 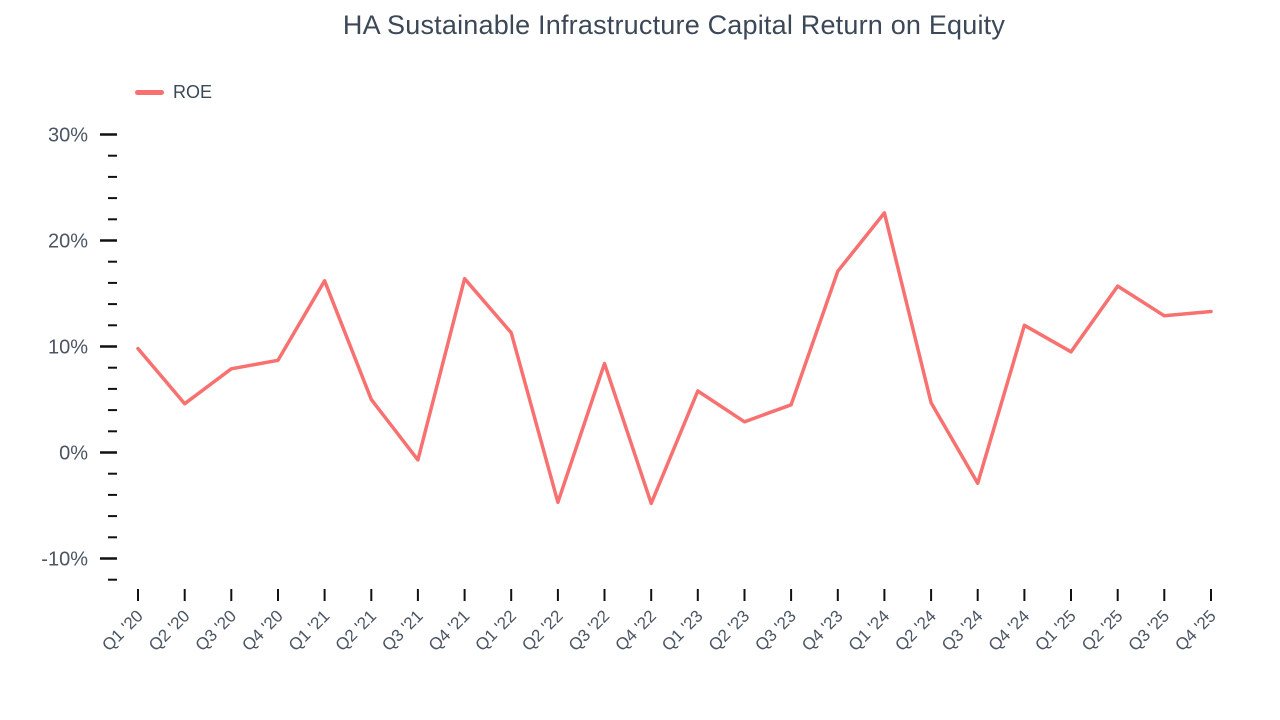 What do you see at coordinates (309, 630) in the screenshot?
I see `x-axis-tick-label: Q1 '21` at bounding box center [309, 630].